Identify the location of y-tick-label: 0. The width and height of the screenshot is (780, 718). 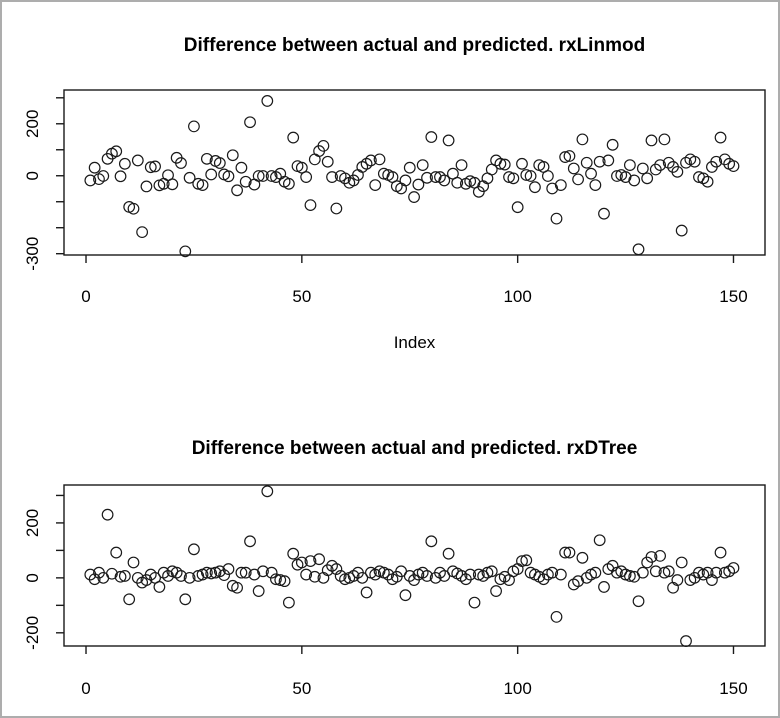
(32, 577).